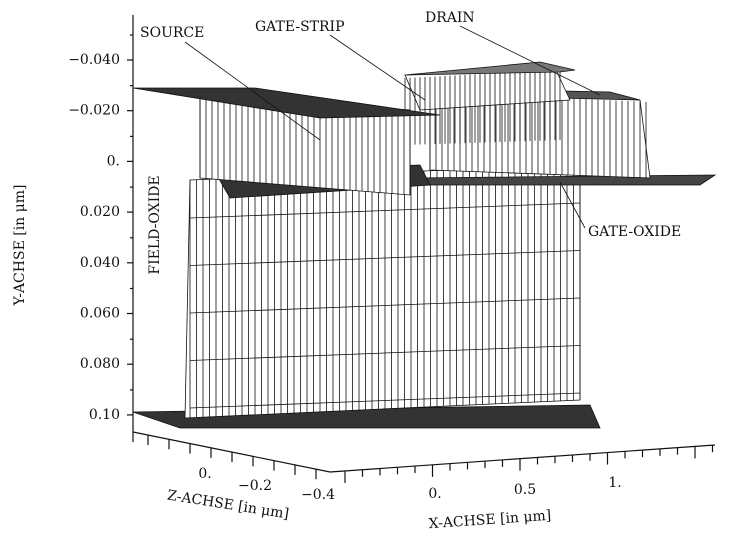  I want to click on annotation: FIELD-OXIDE, so click(155, 224).